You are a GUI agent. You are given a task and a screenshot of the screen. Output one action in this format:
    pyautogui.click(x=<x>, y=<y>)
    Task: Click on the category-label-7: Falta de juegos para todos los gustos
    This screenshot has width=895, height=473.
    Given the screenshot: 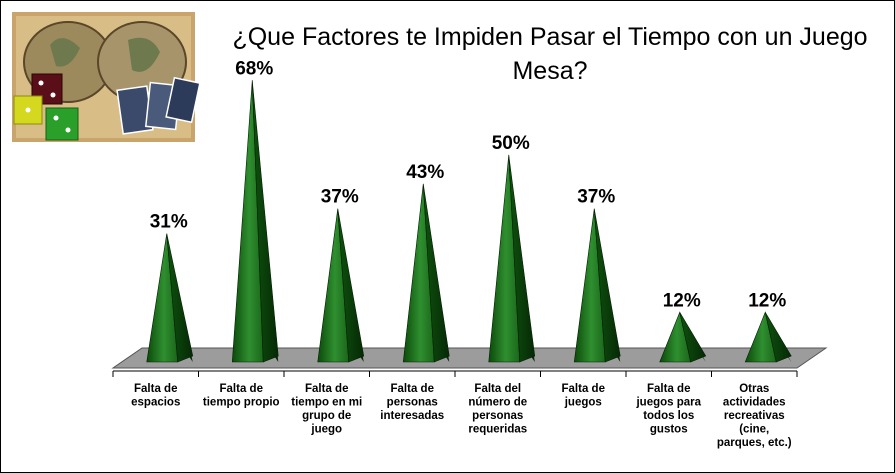 What is the action you would take?
    pyautogui.click(x=668, y=409)
    